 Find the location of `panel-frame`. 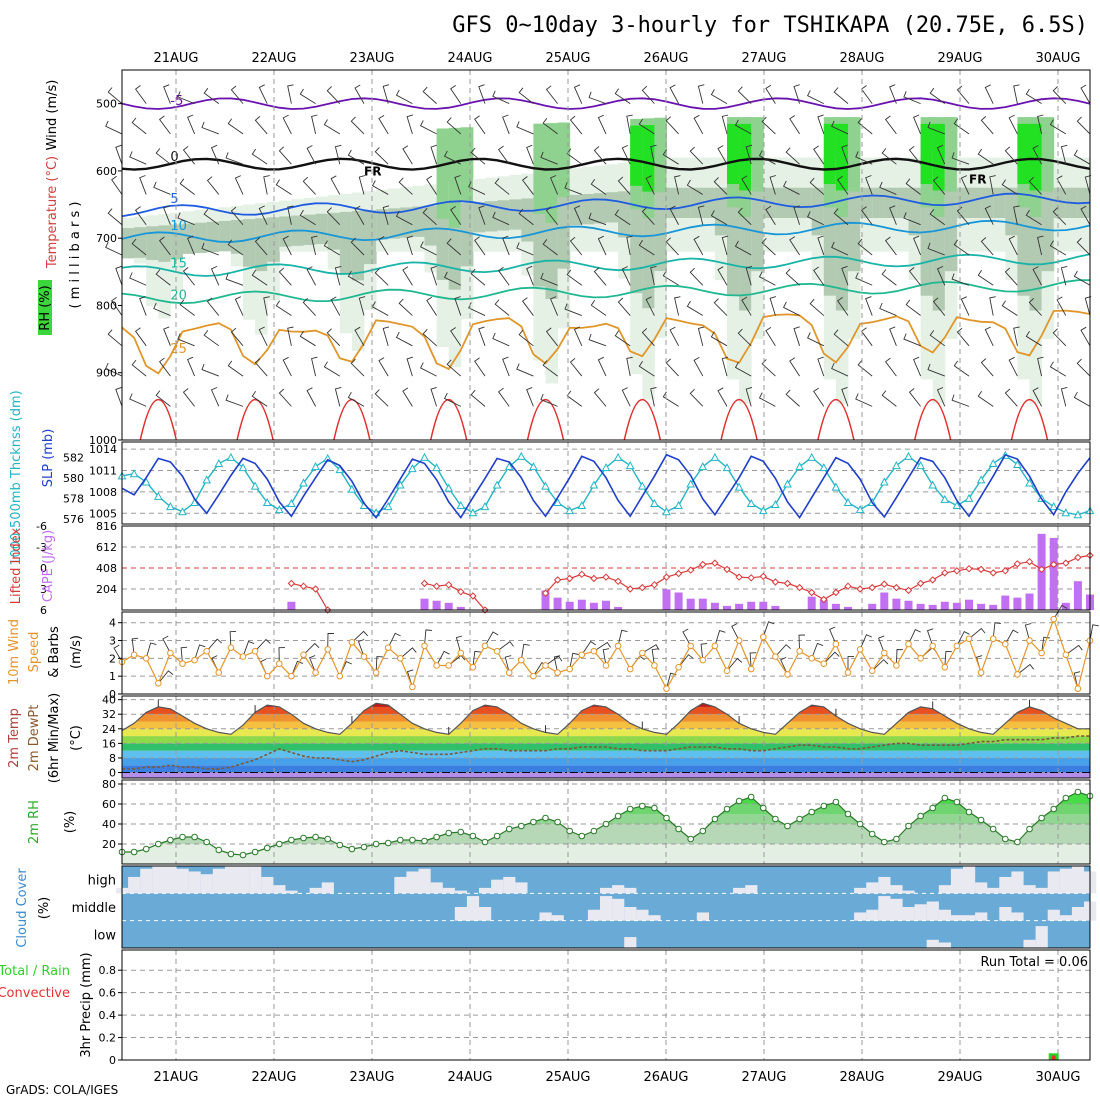

panel-frame is located at coordinates (606, 568).